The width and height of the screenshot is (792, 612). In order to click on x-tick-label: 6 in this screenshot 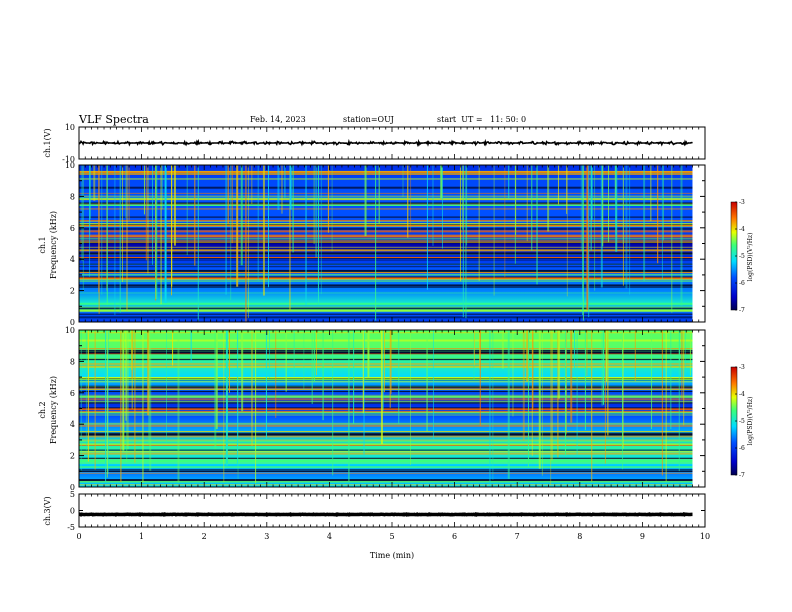, I will do `click(454, 536)`.